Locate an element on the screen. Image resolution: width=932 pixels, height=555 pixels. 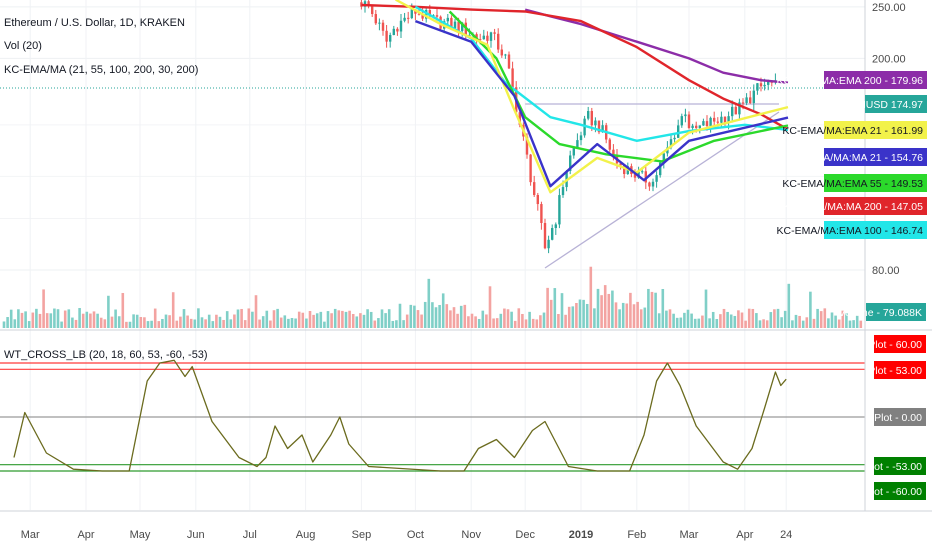
time-tick-label: Sep is located at coordinates (362, 535).